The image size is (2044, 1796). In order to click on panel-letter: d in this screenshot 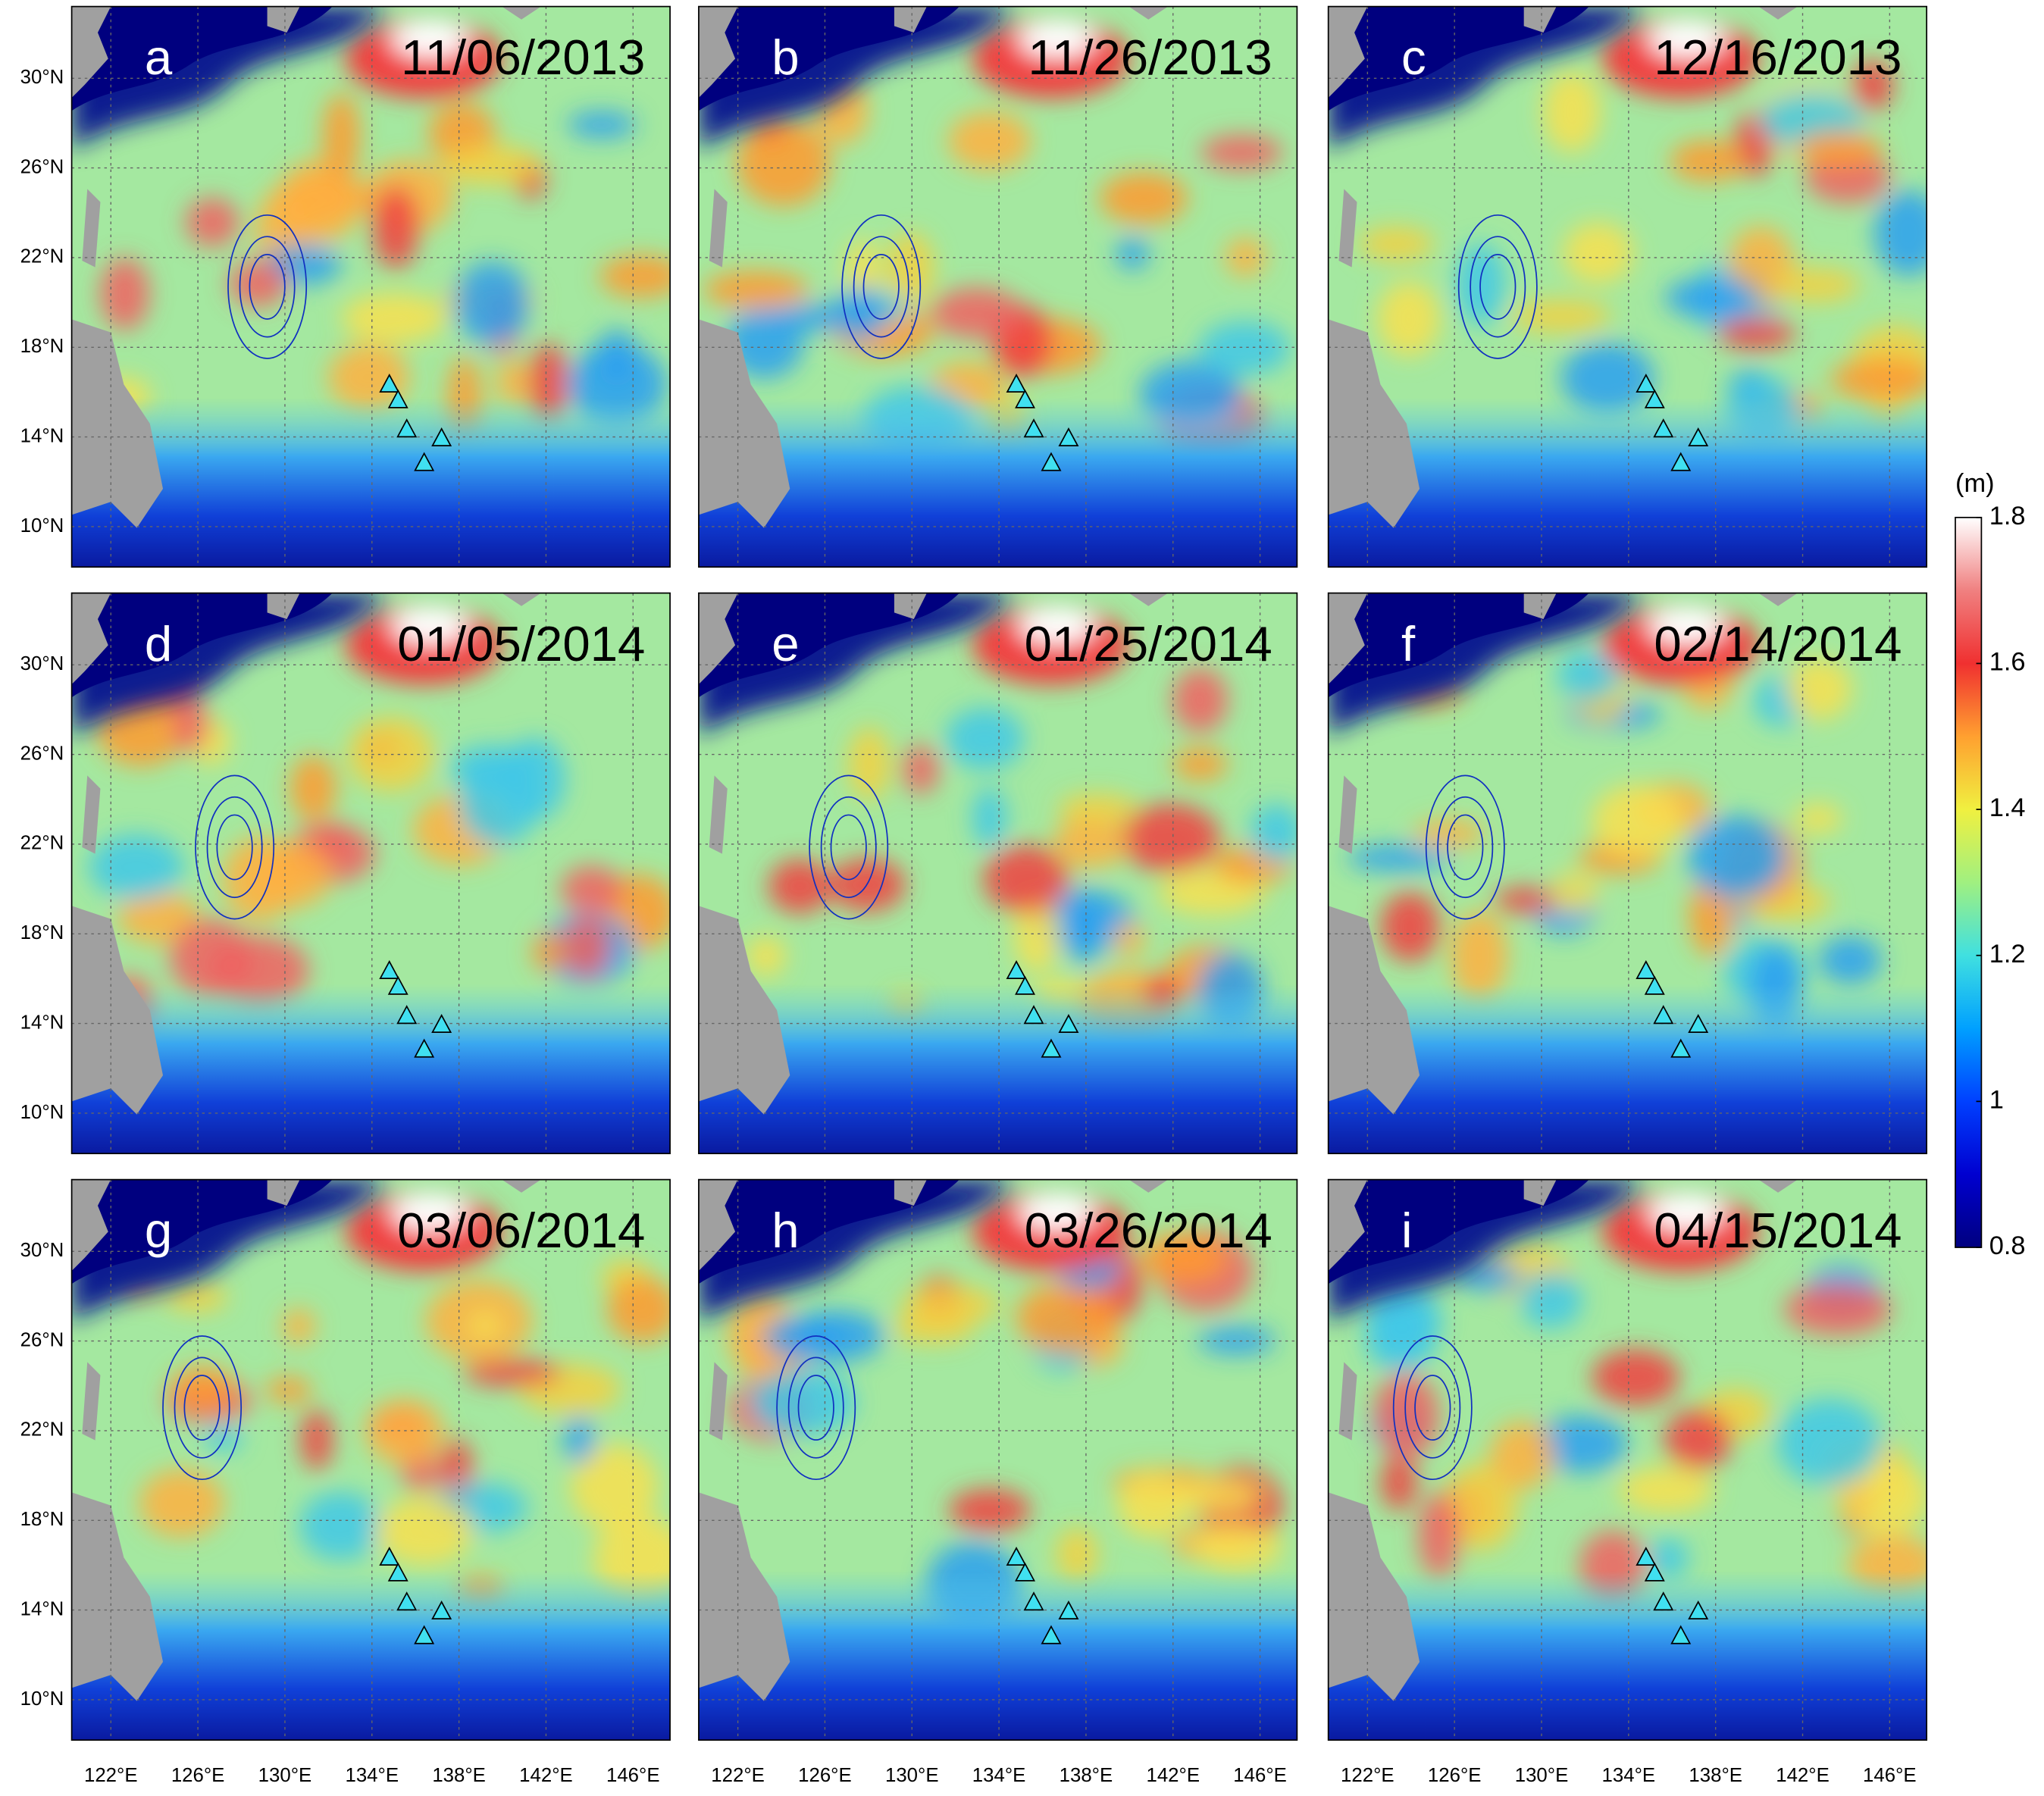, I will do `click(158, 644)`.